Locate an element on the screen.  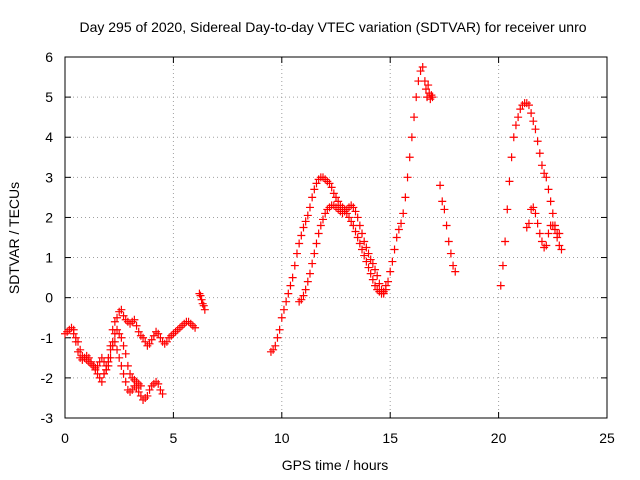
series-segment-1c is located at coordinates (122, 357).